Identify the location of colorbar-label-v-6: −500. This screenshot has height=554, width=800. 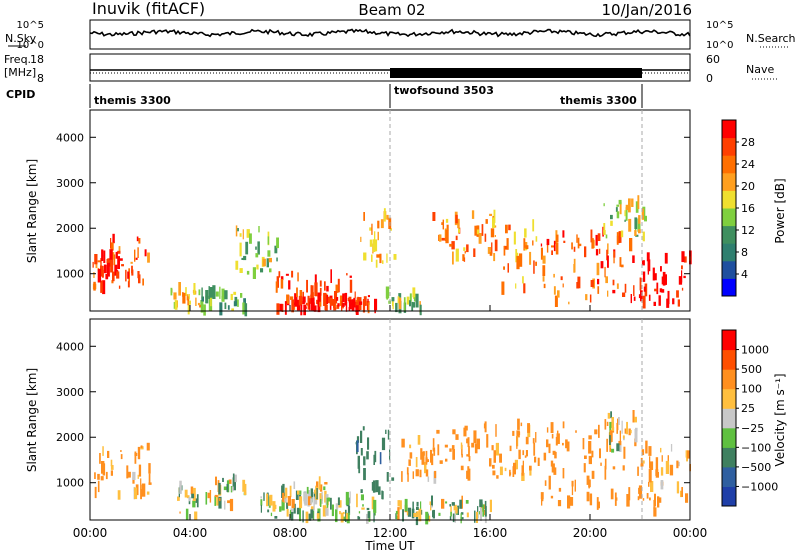
(756, 467).